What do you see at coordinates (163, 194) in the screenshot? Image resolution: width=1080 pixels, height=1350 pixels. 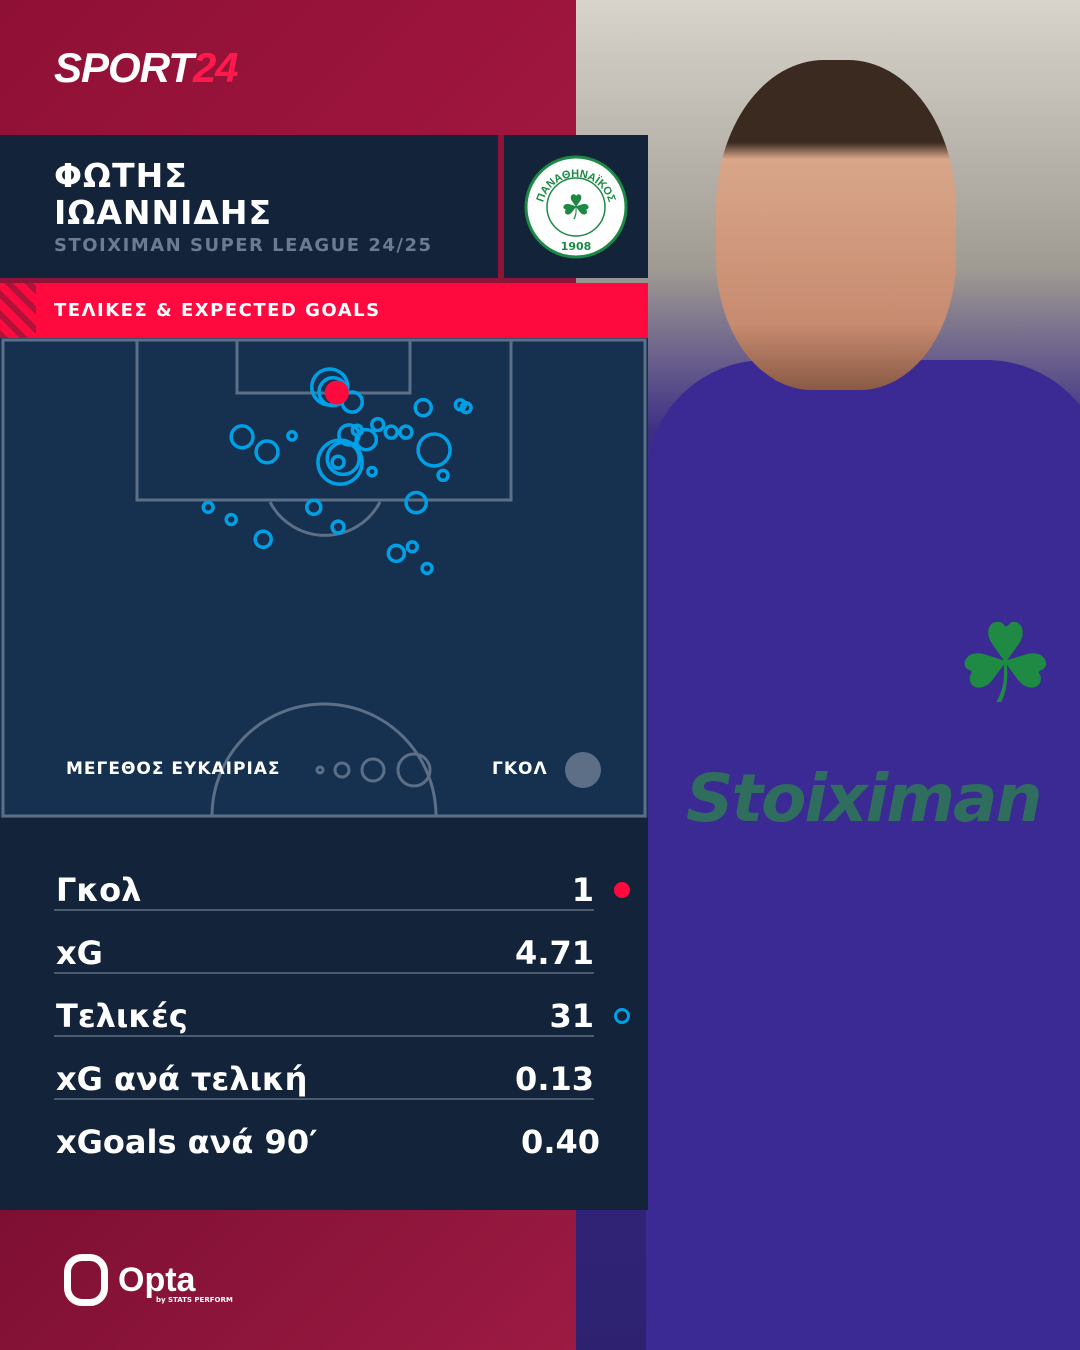 I see `player-name: ΦΩΤΗΣ ΙΩΑΝΝΙΔΗΣ` at bounding box center [163, 194].